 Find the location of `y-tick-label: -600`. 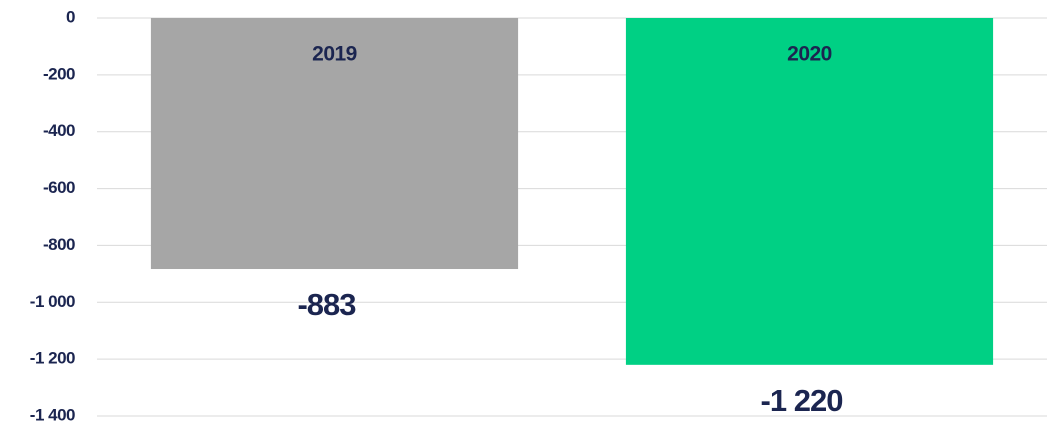

y-tick-label: -600 is located at coordinates (59, 187).